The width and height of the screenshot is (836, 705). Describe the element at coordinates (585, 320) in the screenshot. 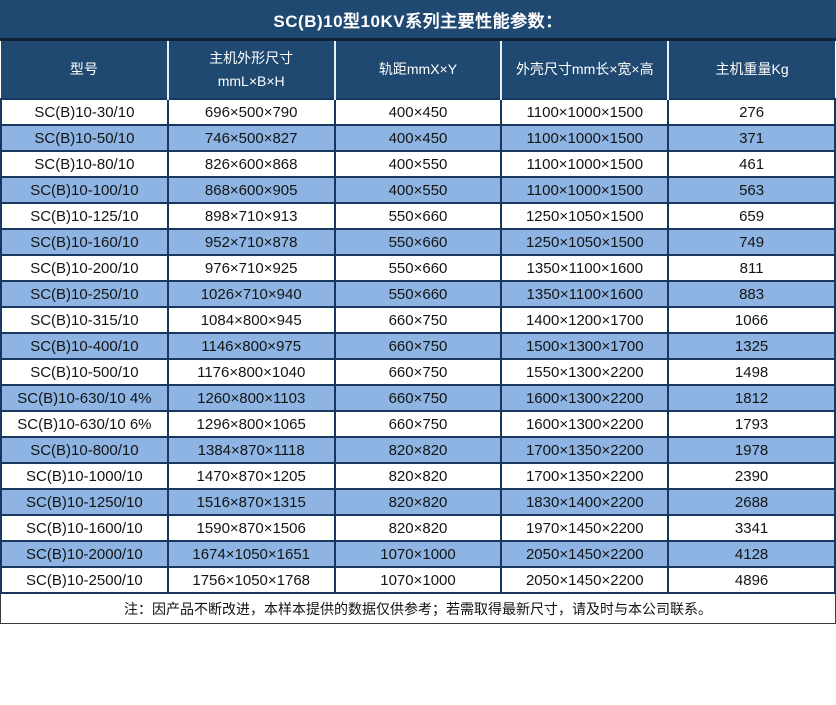

I see `table-cell: 1400×1200×1700` at that location.